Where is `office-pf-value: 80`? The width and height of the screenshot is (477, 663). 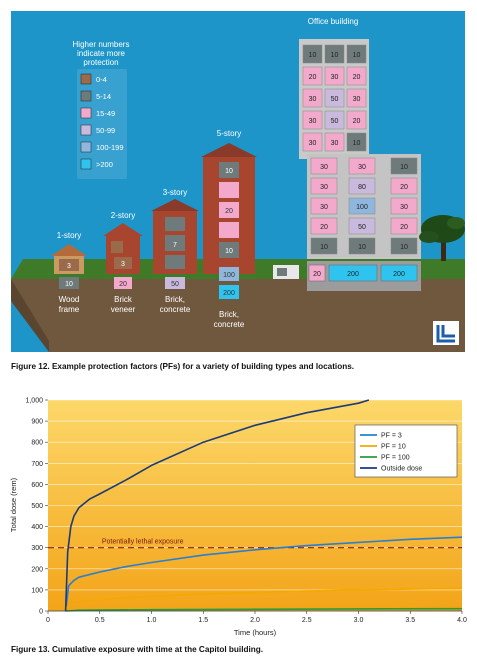 office-pf-value: 80 is located at coordinates (362, 187).